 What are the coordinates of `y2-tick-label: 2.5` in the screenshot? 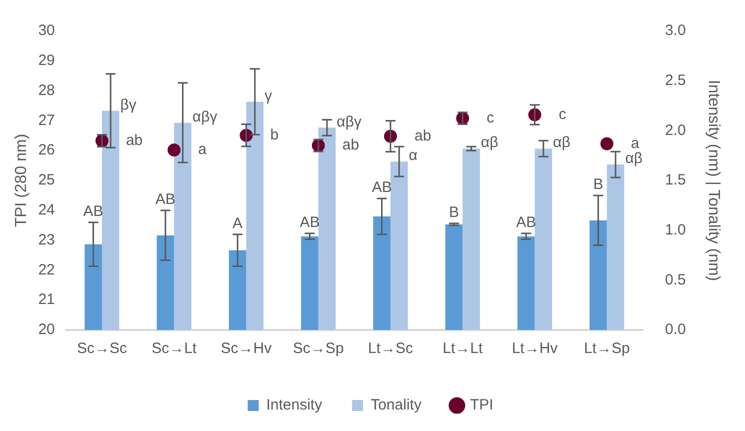 It's located at (675, 80).